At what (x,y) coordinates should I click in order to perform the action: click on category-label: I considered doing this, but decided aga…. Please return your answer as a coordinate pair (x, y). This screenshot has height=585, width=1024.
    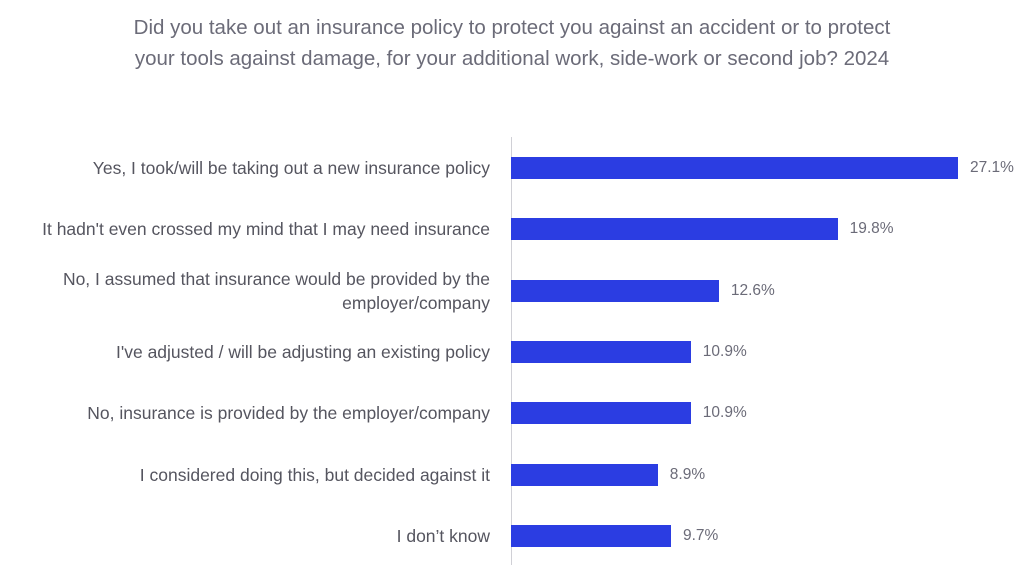
    Looking at the image, I should click on (314, 474).